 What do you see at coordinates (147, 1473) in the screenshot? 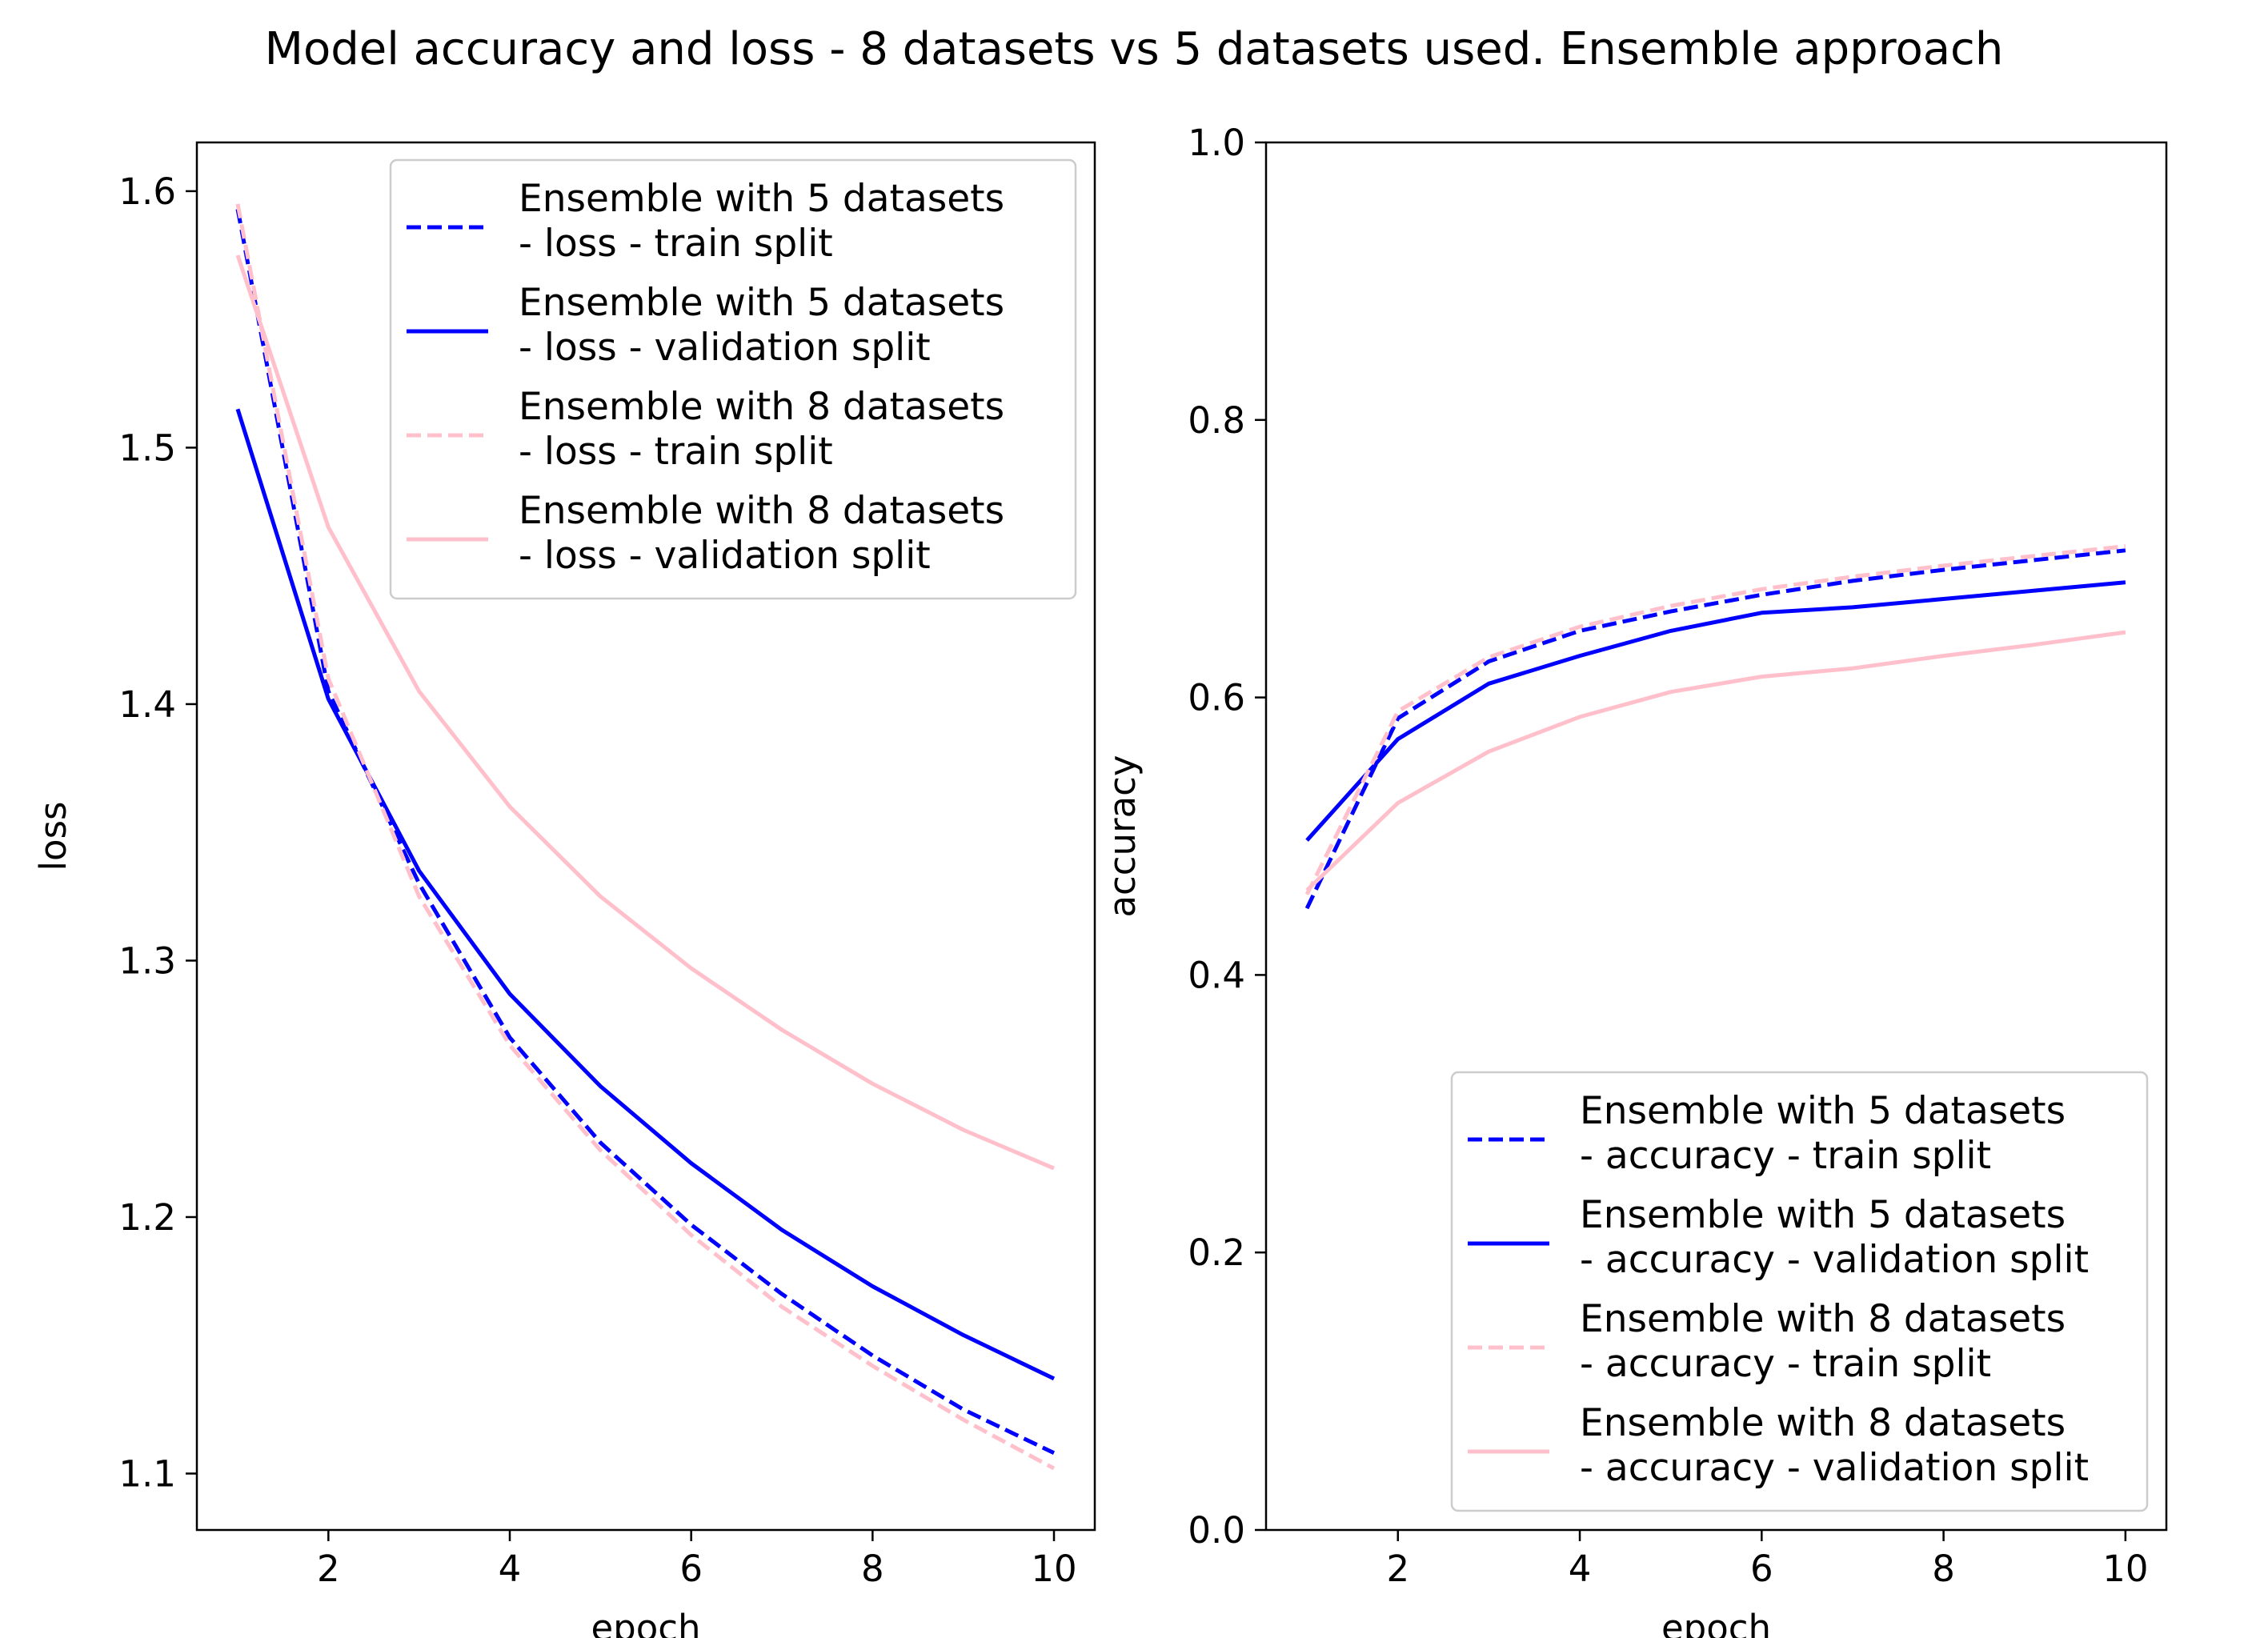
I see `y-tick-label: 1.1` at bounding box center [147, 1473].